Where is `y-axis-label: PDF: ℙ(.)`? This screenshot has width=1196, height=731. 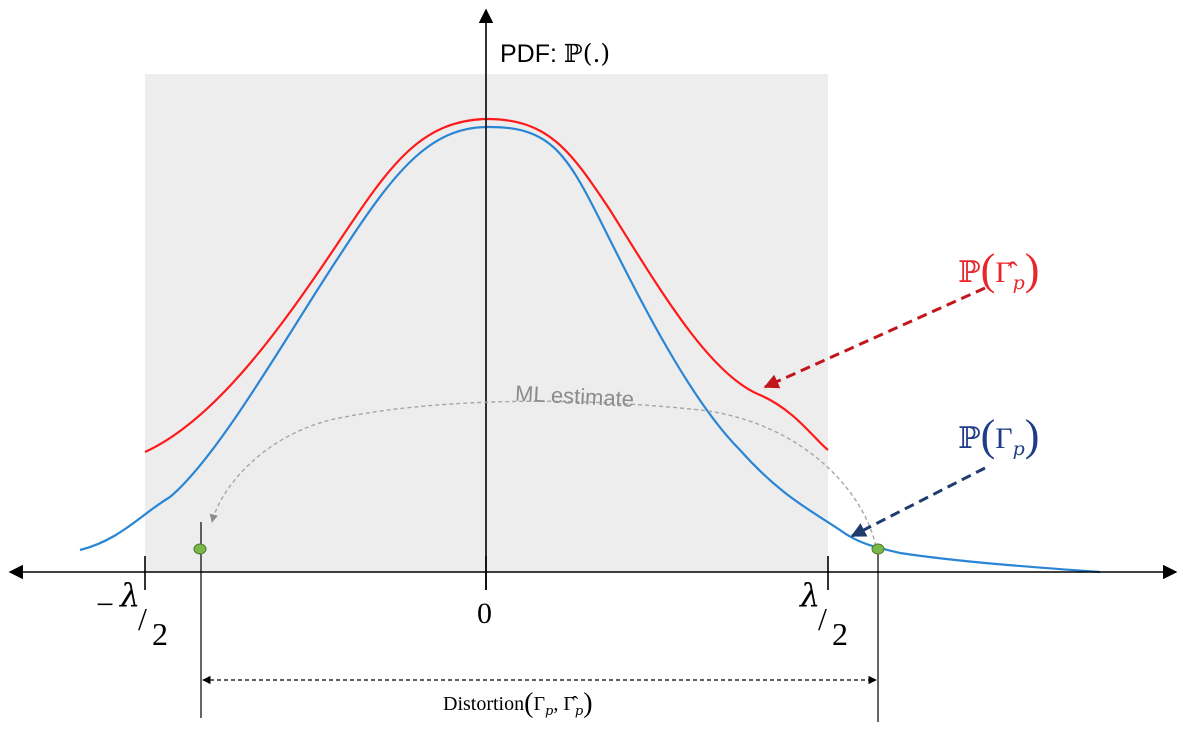
y-axis-label: PDF: ℙ(.) is located at coordinates (555, 53).